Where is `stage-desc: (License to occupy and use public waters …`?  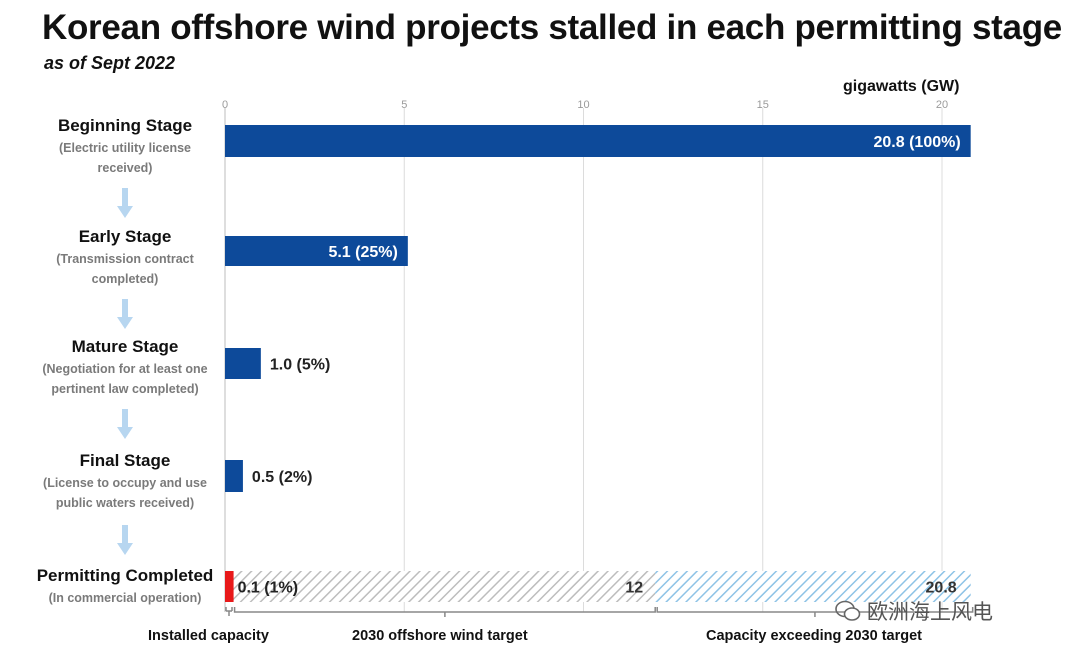
stage-desc: (License to occupy and use public waters … is located at coordinates (125, 493).